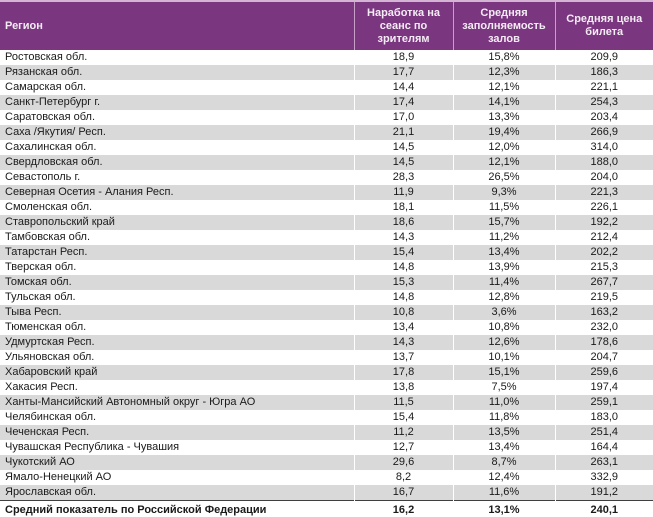  What do you see at coordinates (603, 508) in the screenshot?
I see `total-price-cell: 240,1` at bounding box center [603, 508].